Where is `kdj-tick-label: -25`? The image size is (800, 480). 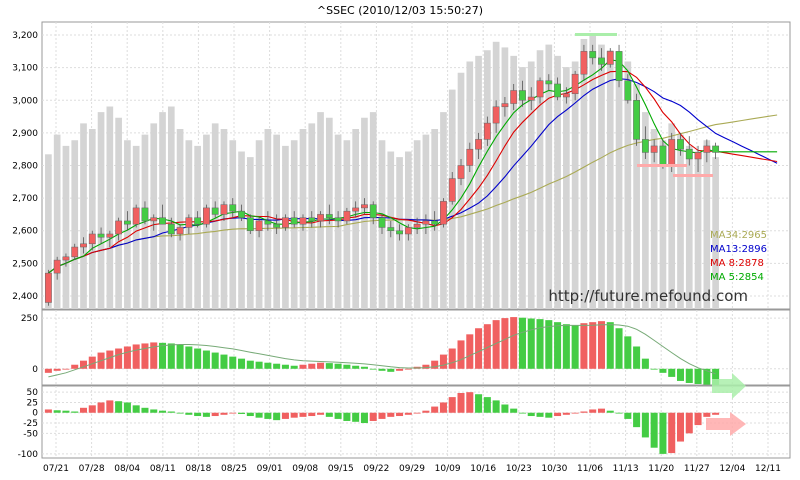
kdj-tick-label: -25 is located at coordinates (30, 424).